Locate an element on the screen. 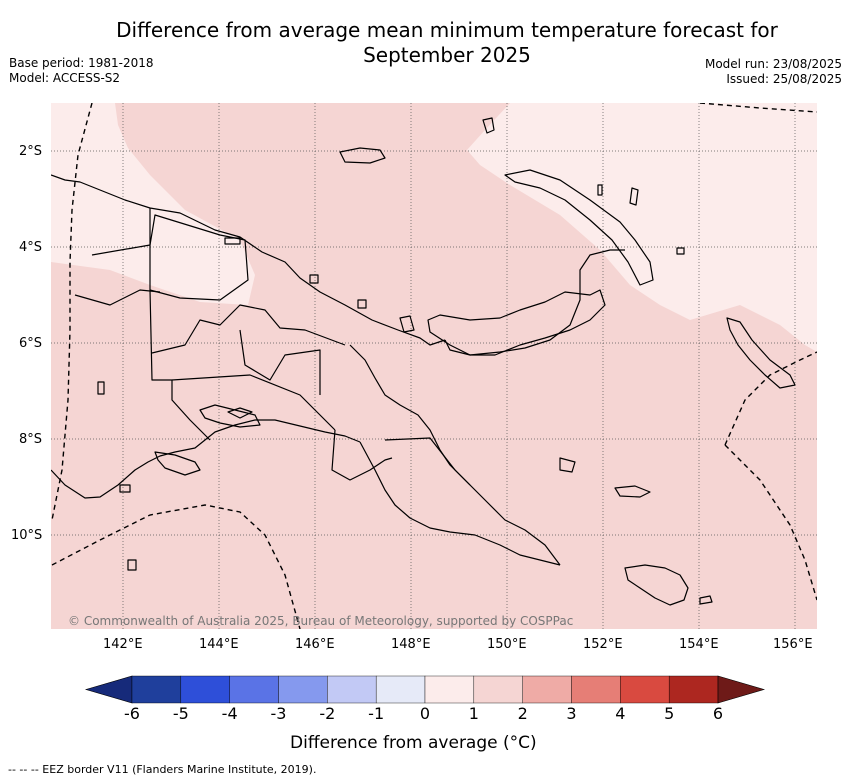  colorbar-tick-label: -3 is located at coordinates (278, 713).